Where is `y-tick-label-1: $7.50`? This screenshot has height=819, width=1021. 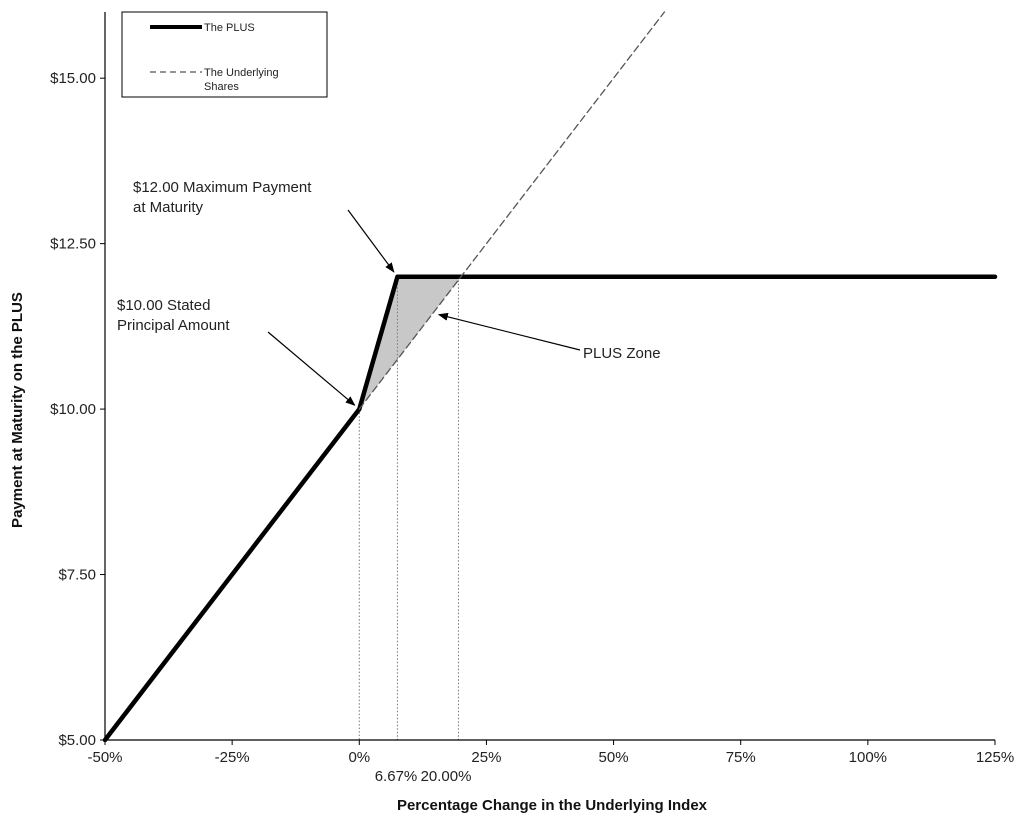
y-tick-label-1: $7.50 is located at coordinates (77, 575).